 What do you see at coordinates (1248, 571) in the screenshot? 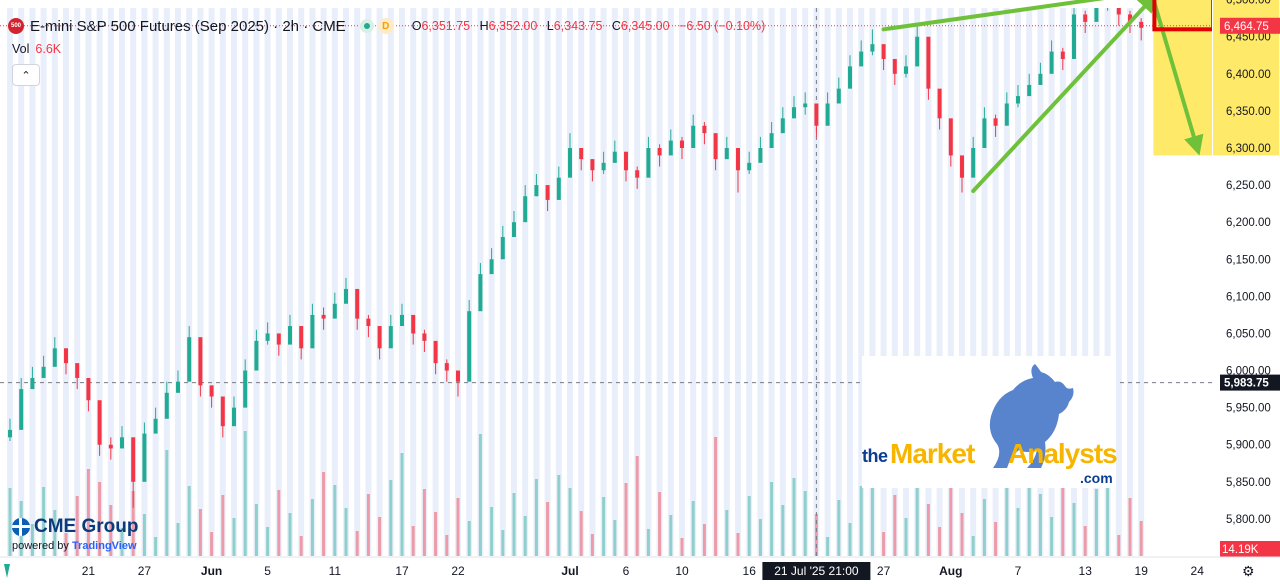
I see `gear-icon: ⚙` at bounding box center [1248, 571].